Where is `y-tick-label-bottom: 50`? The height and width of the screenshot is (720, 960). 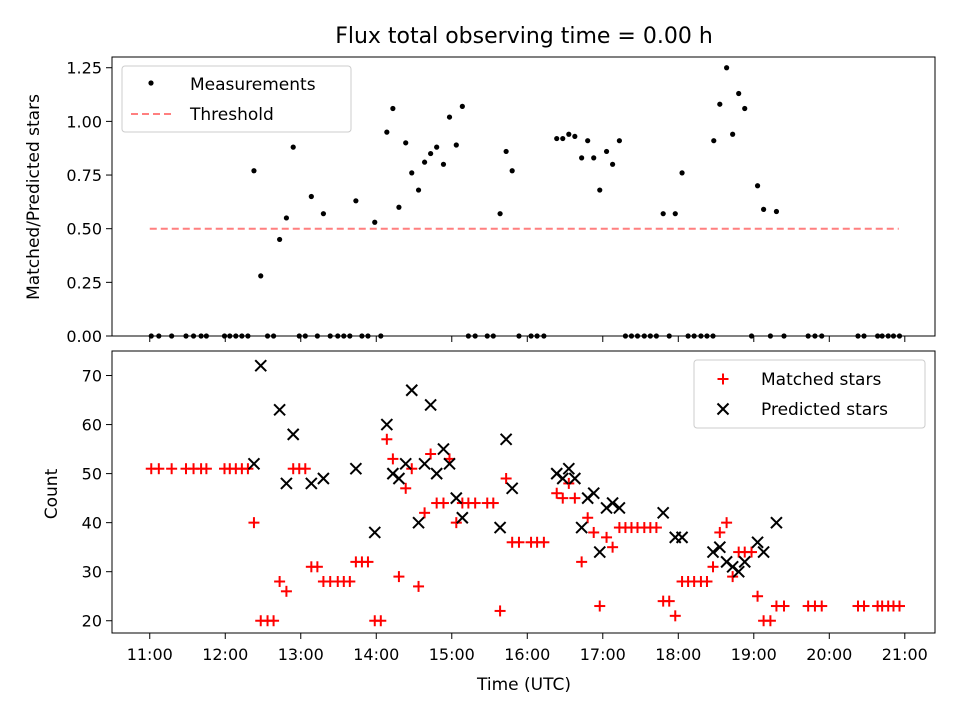 y-tick-label-bottom: 50 is located at coordinates (92, 474).